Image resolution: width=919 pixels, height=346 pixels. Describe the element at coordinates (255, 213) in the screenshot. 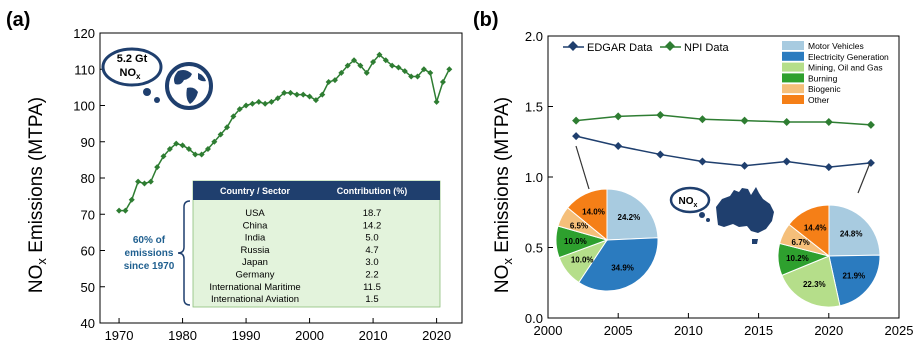

I see `table-cell-country: USA` at that location.